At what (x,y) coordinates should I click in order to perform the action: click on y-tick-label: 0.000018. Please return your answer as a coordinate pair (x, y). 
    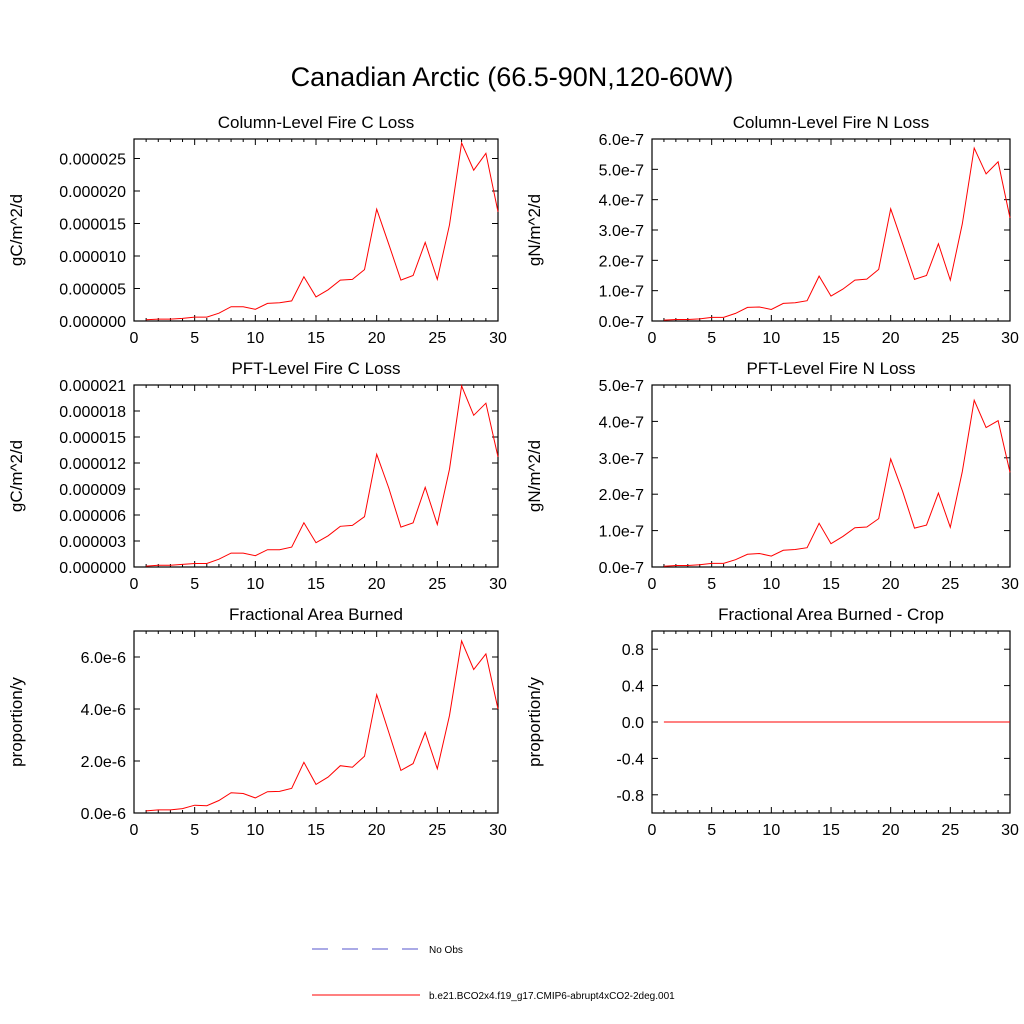
    Looking at the image, I should click on (92, 412).